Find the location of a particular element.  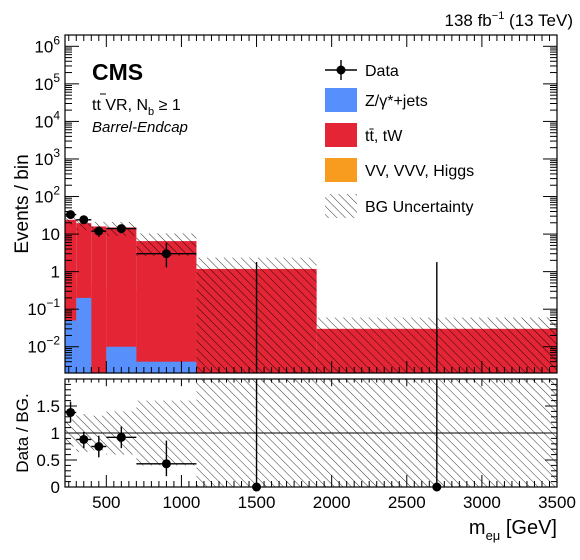

y-tick-label-bottom-1.5: 1.5 is located at coordinates (48, 406).